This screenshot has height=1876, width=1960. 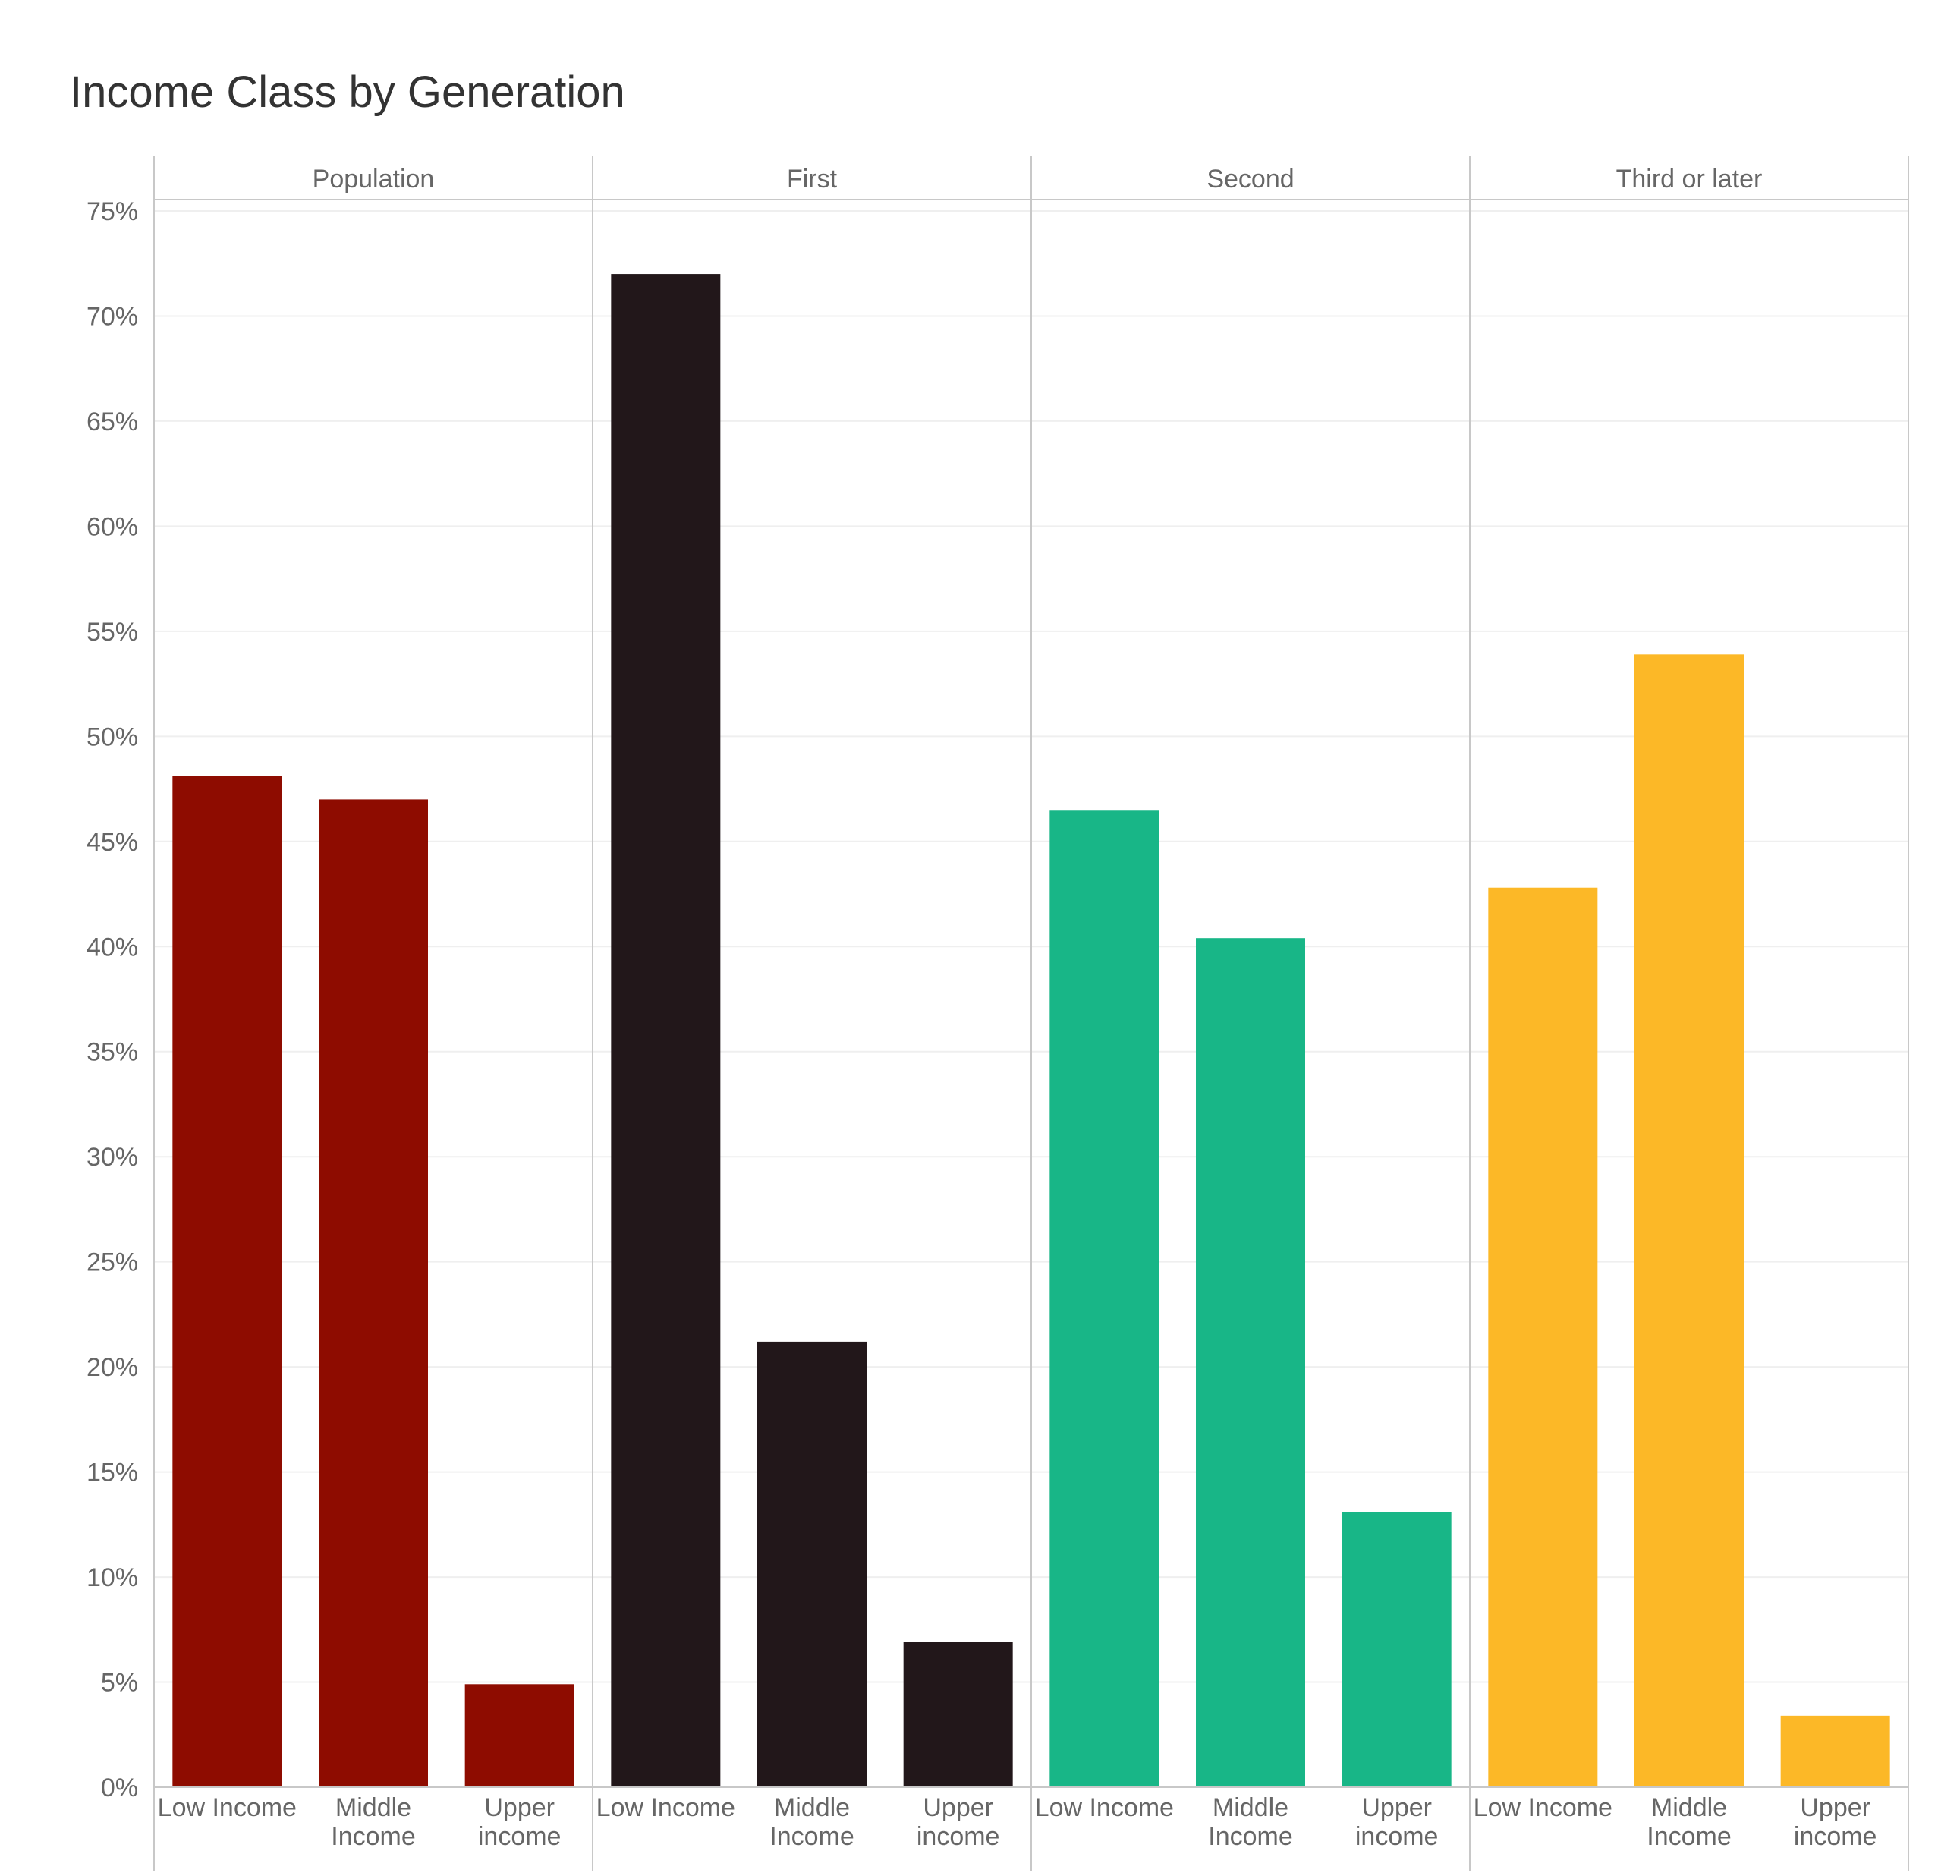 What do you see at coordinates (112, 316) in the screenshot?
I see `y-tick-label: 70%` at bounding box center [112, 316].